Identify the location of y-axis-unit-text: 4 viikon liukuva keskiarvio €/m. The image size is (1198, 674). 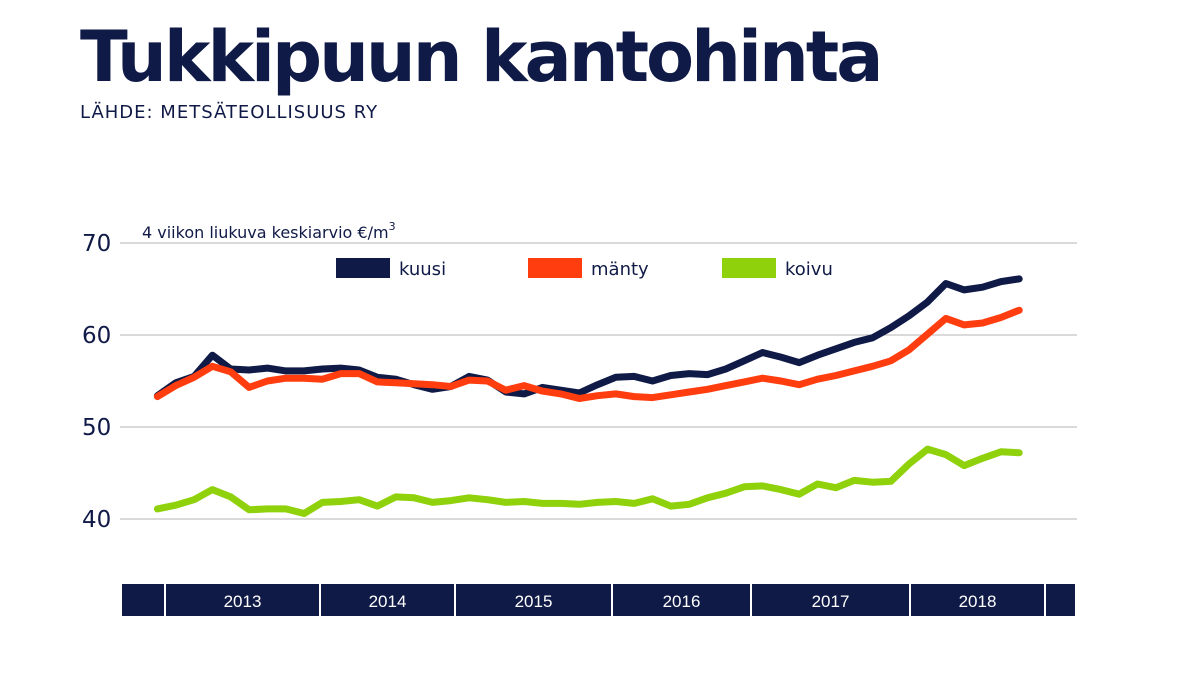
(265, 232).